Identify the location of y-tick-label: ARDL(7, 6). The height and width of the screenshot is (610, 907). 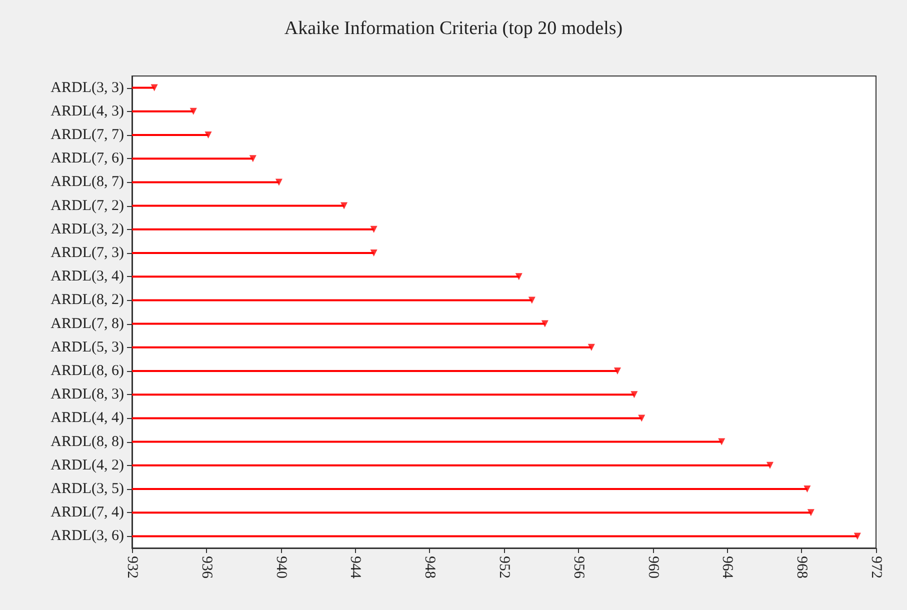
(87, 158).